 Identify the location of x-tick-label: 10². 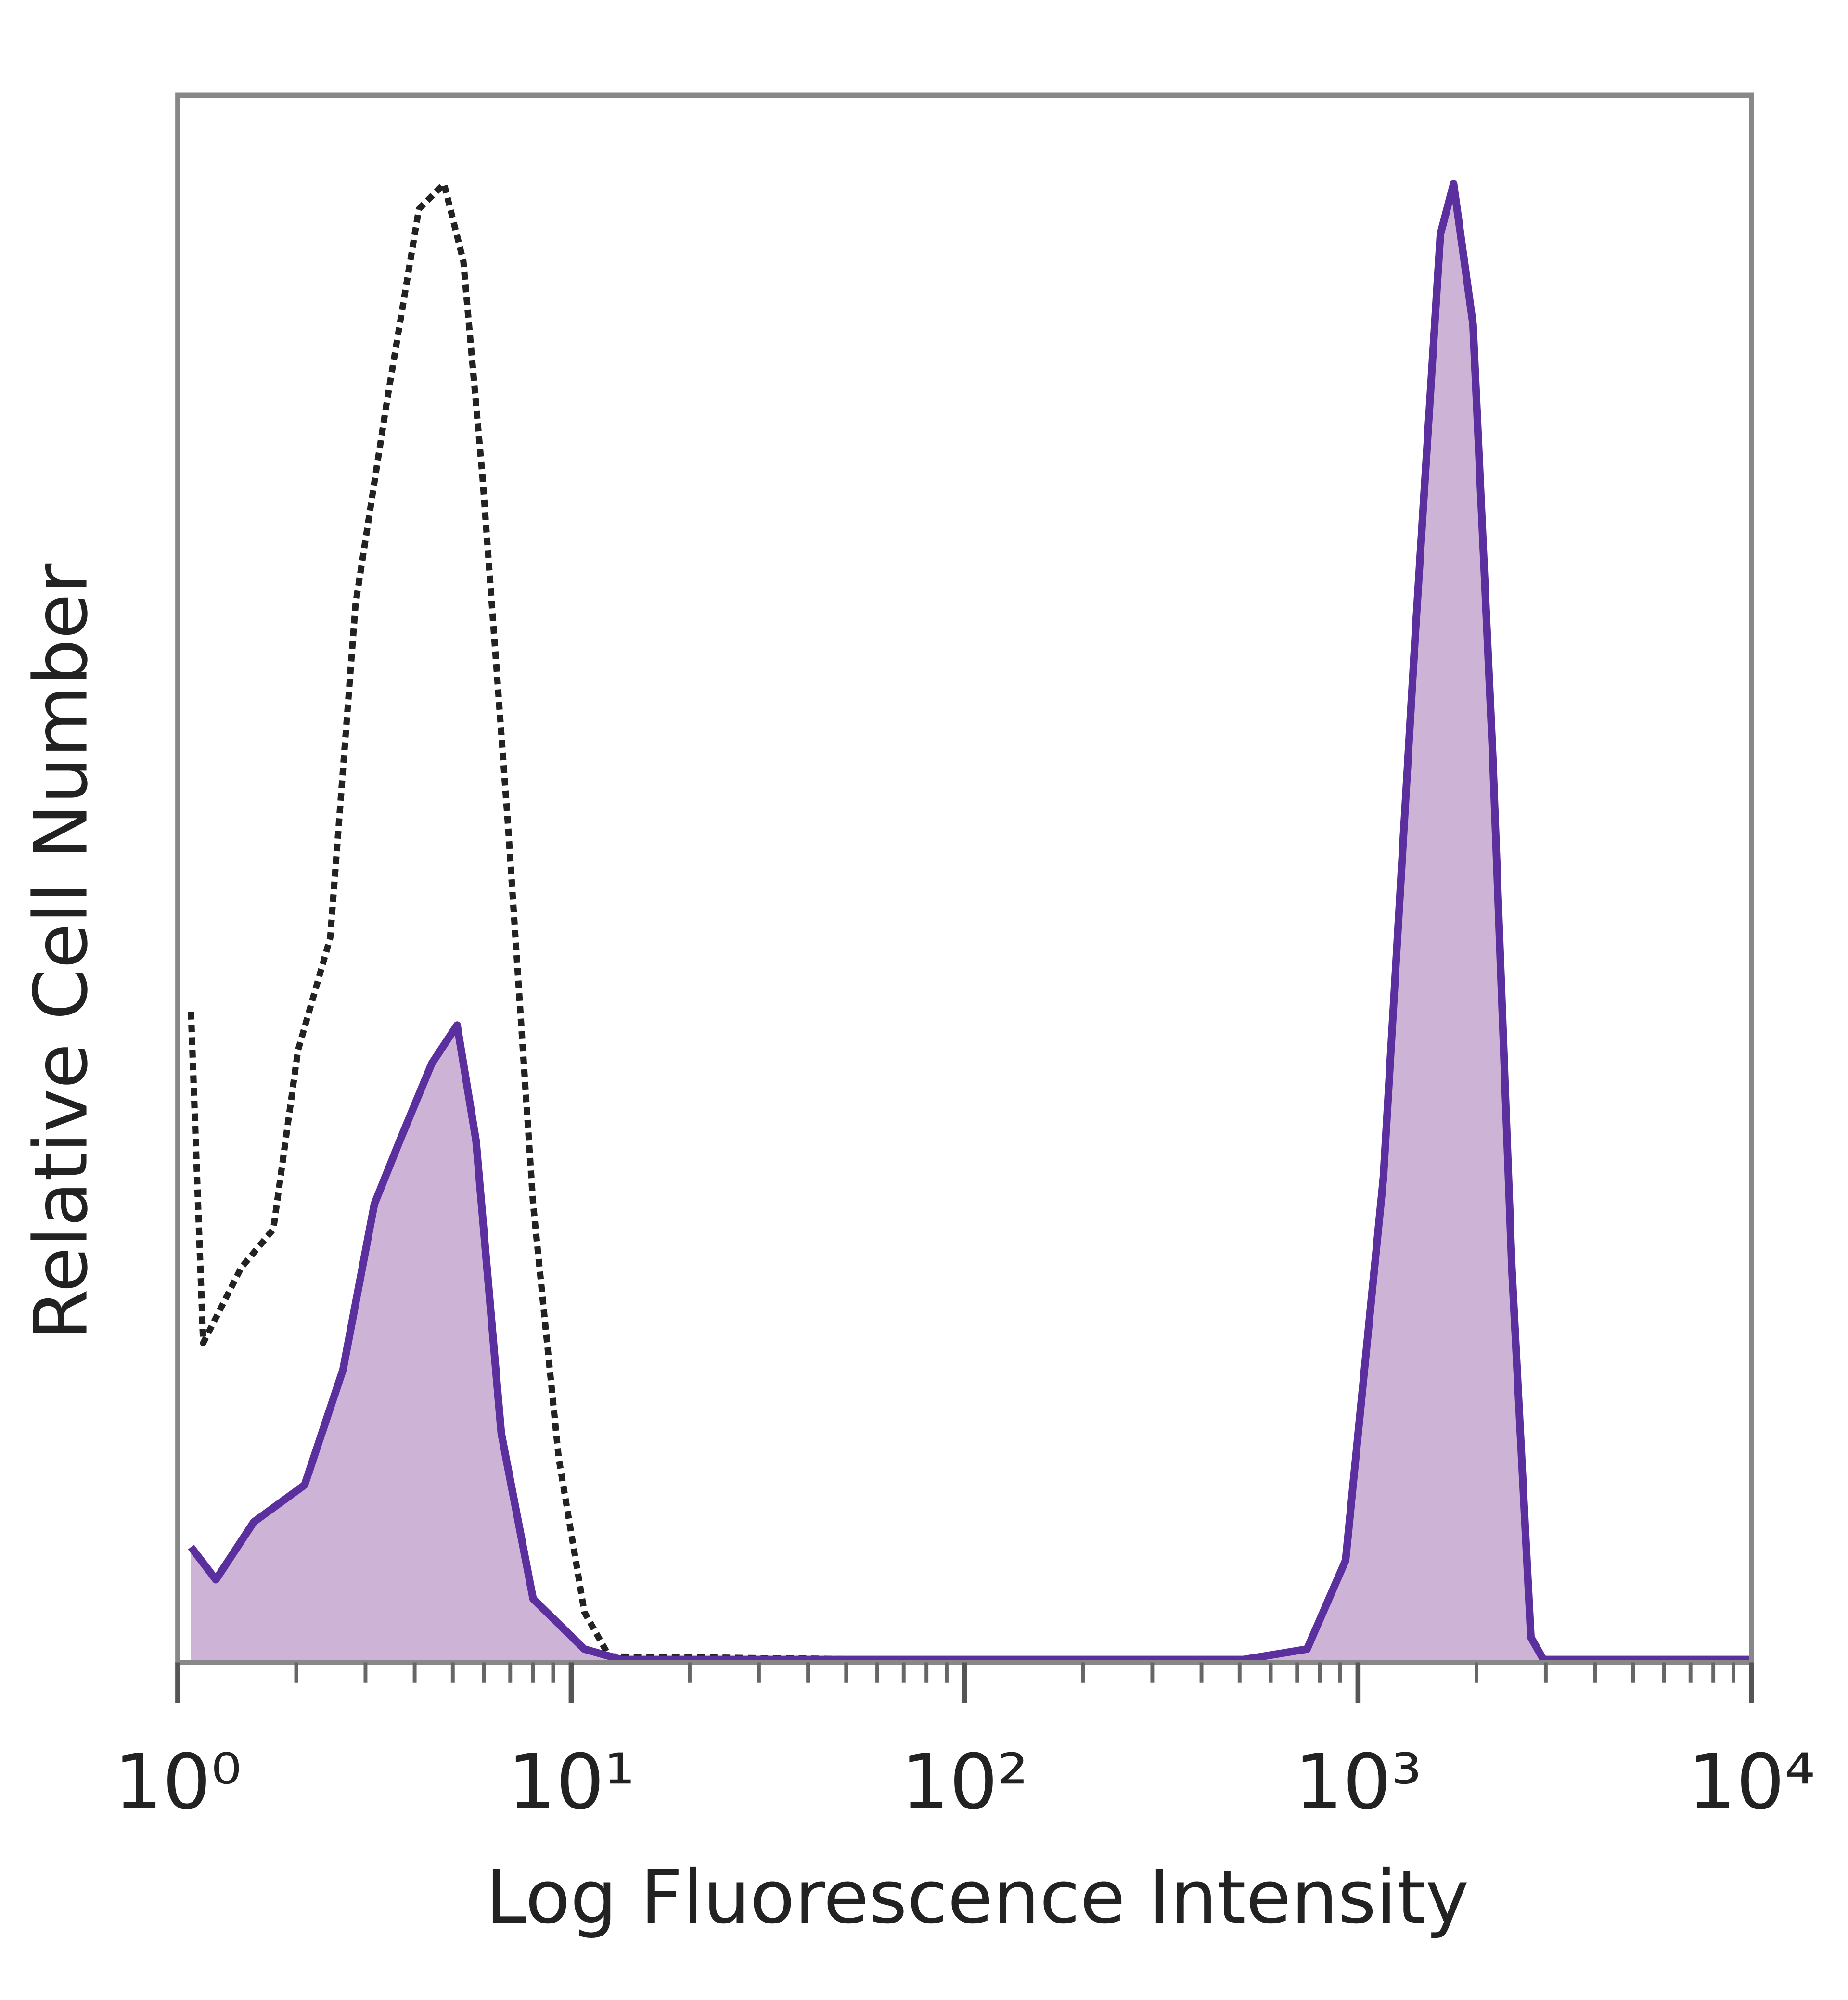
(964, 1782).